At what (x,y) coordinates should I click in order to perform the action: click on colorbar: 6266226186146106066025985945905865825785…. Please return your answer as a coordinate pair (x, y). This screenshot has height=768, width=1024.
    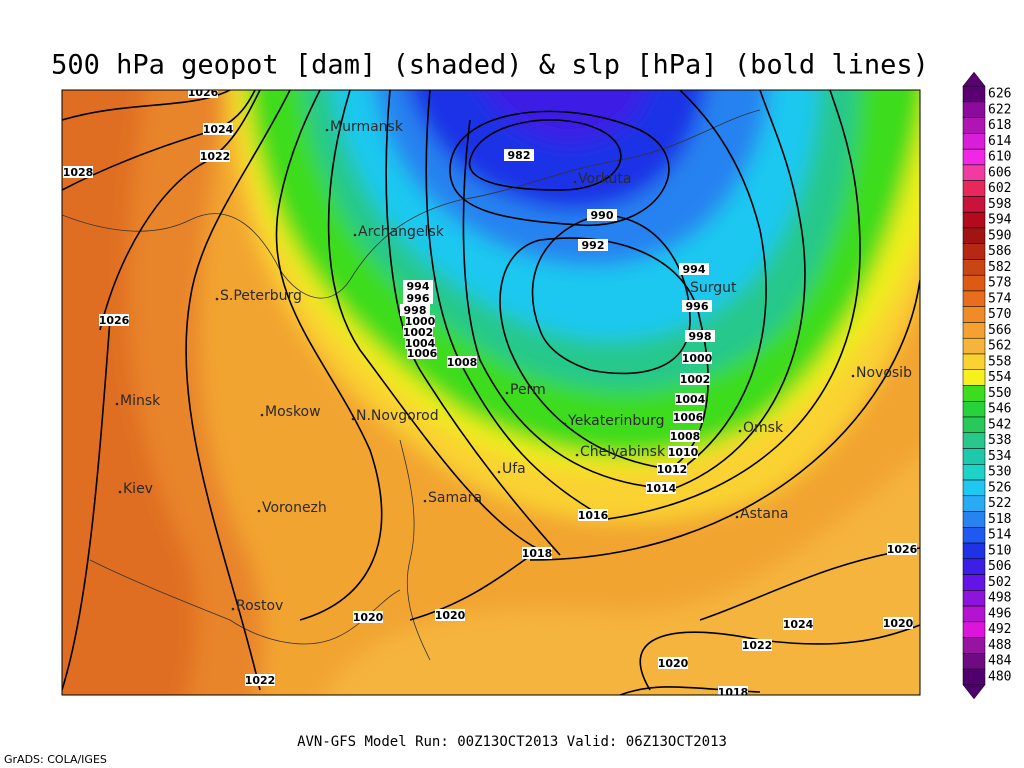
    Looking at the image, I should click on (987, 385).